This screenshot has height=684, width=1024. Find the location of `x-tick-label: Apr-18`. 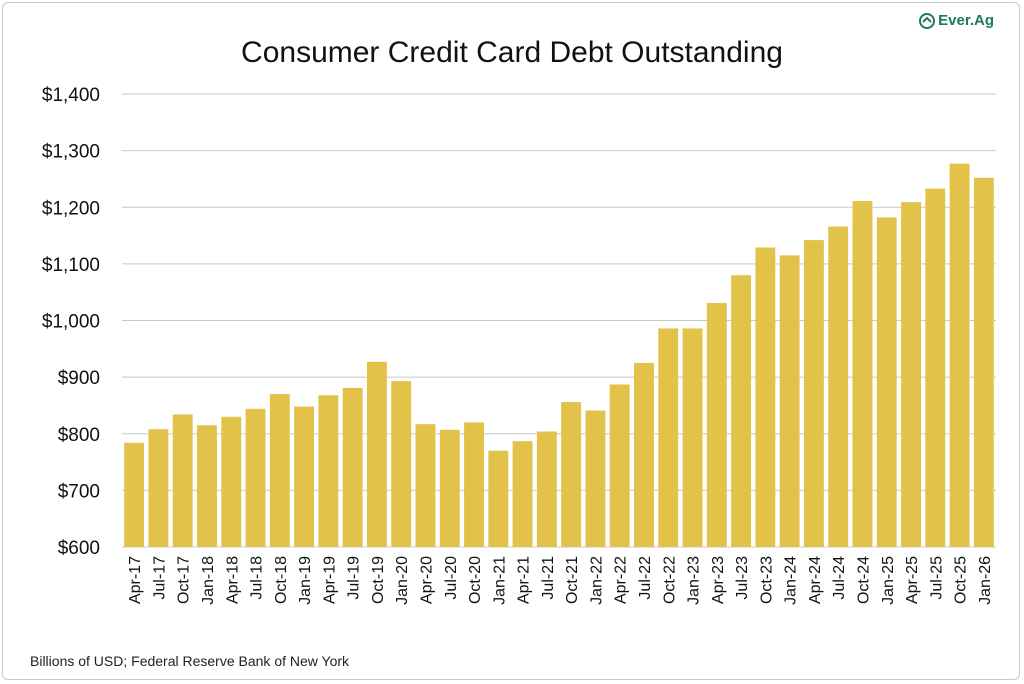

x-tick-label: Apr-18 is located at coordinates (232, 580).